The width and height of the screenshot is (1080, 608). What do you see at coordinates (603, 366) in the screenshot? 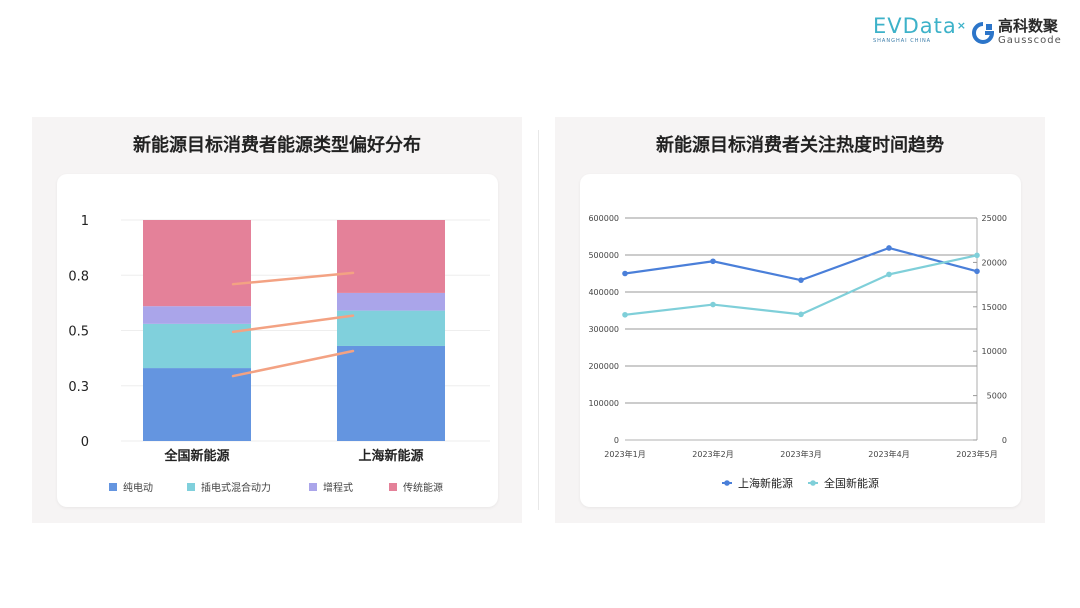
I see `y-left-tick-label: 200000` at bounding box center [603, 366].